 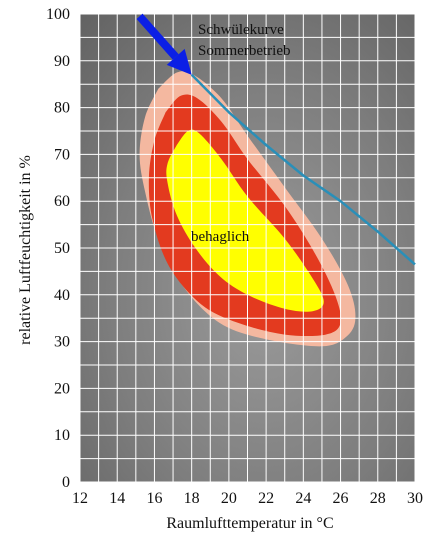 I want to click on y-tick-label: 90, so click(x=62, y=61).